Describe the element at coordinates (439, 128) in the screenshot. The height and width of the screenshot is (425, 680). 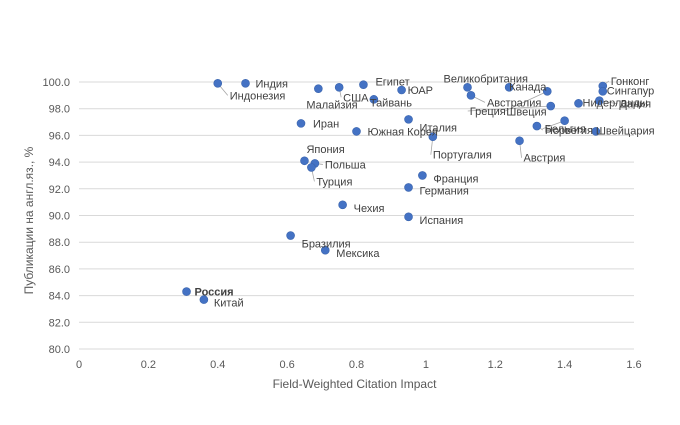
I see `point-label: Италия` at that location.